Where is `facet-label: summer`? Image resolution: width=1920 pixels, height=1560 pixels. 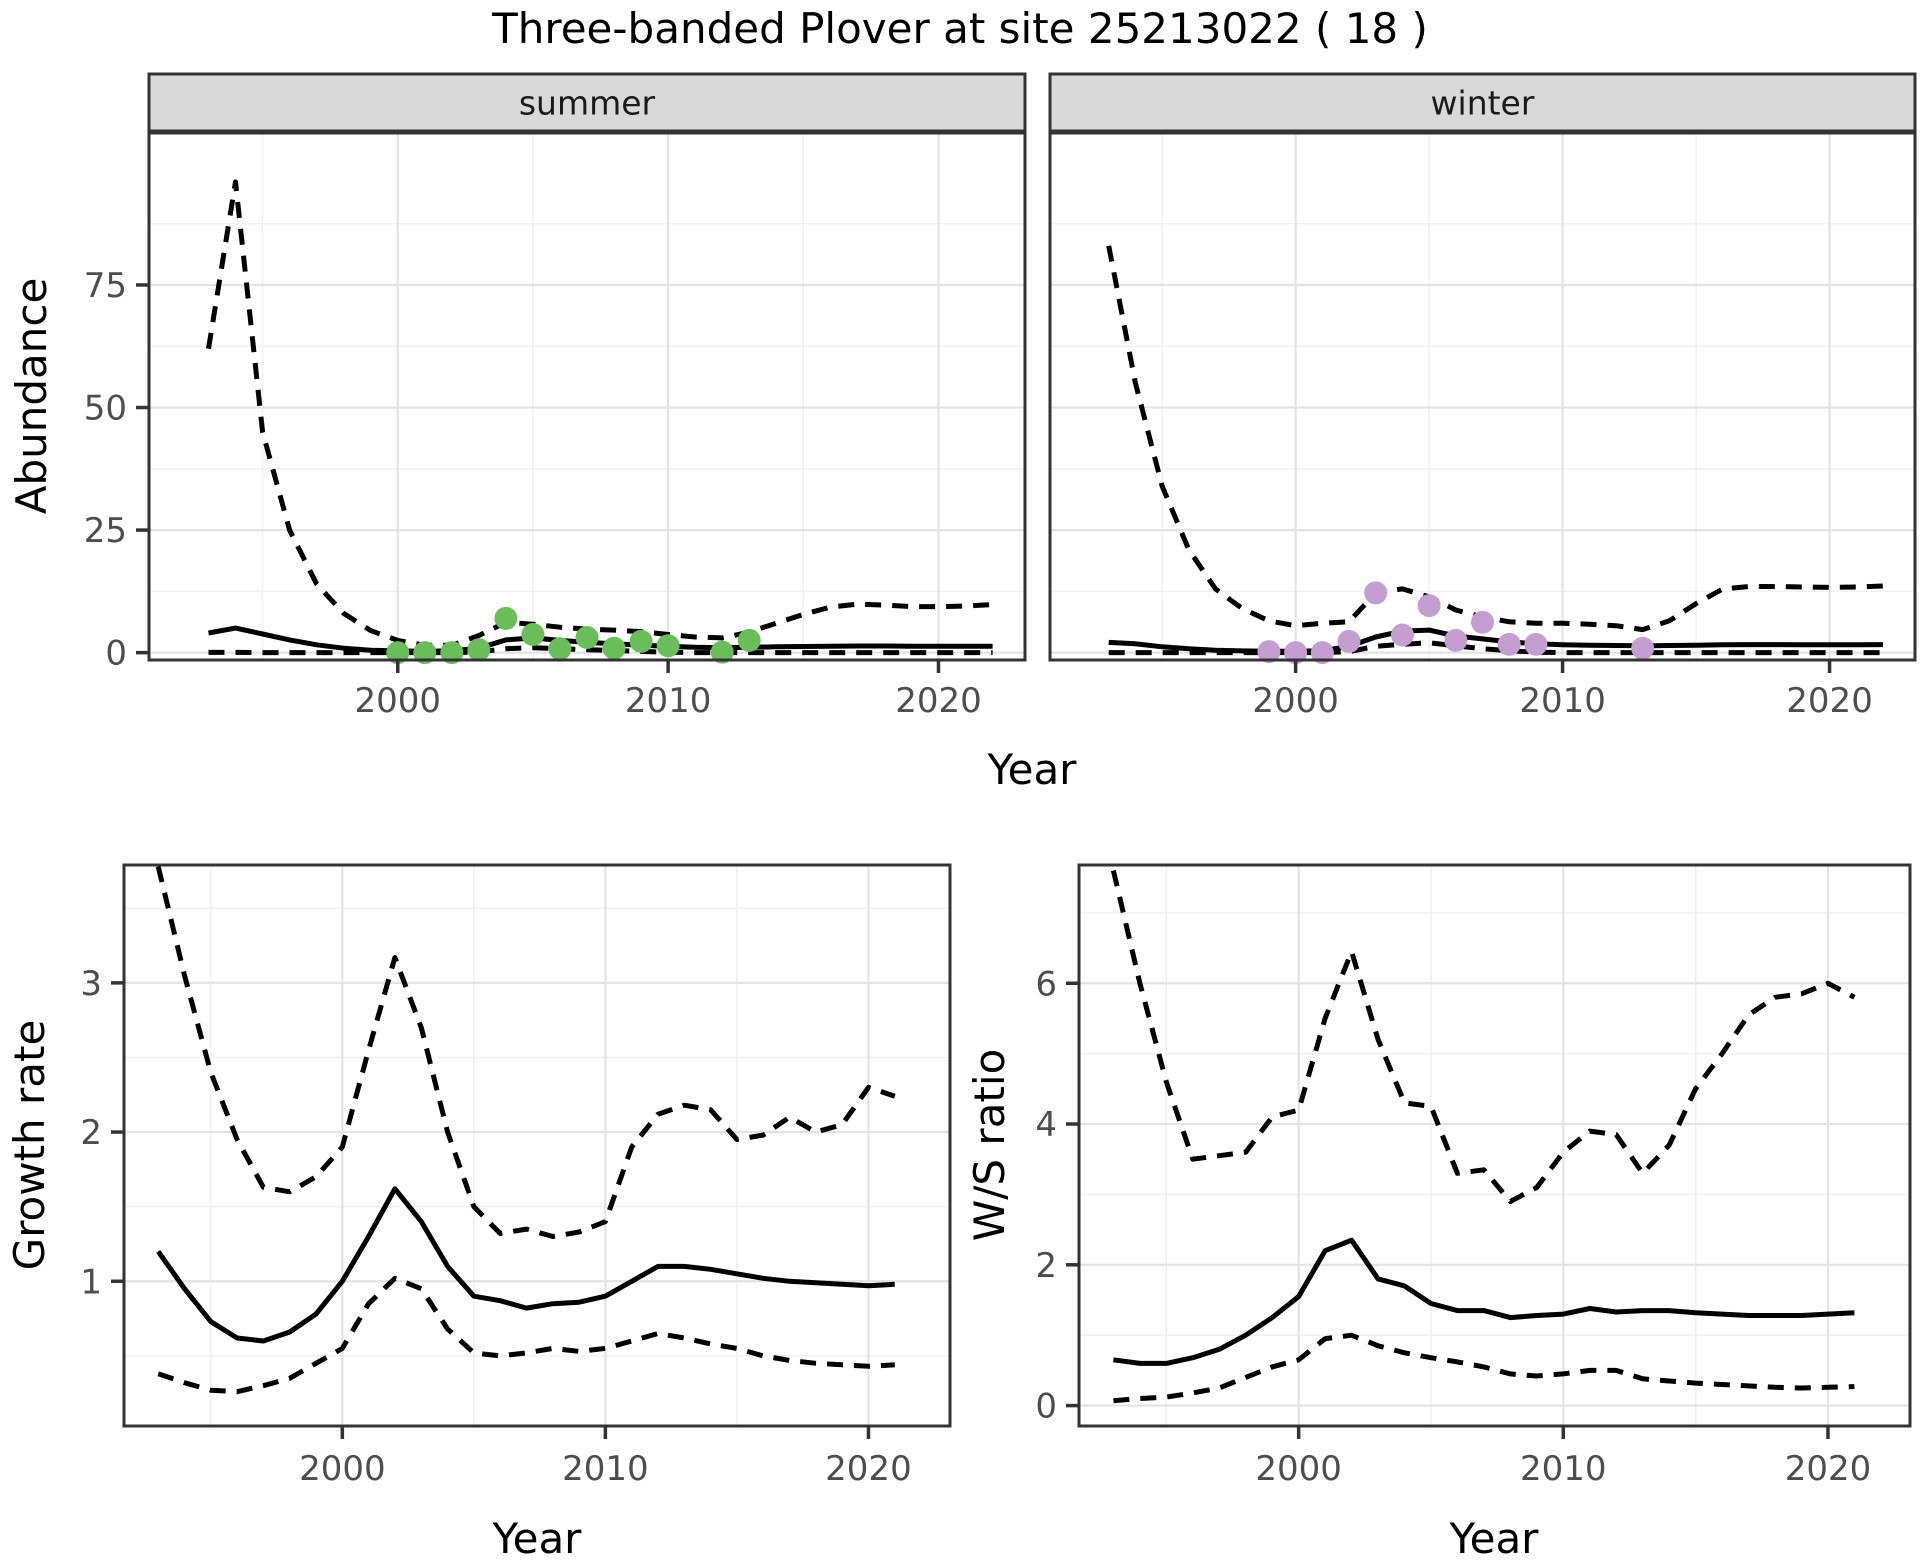 facet-label: summer is located at coordinates (587, 103).